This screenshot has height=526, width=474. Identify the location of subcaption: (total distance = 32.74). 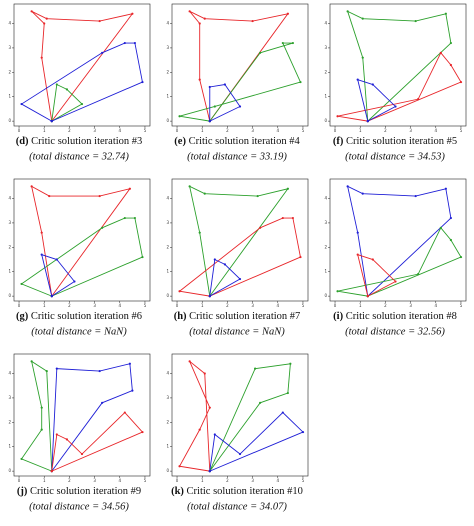
(79, 156).